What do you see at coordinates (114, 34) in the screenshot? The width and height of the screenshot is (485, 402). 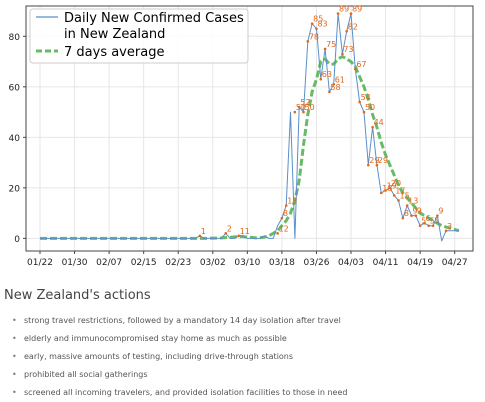 I see `legend-label-daily-line2: in New Zealand` at bounding box center [114, 34].